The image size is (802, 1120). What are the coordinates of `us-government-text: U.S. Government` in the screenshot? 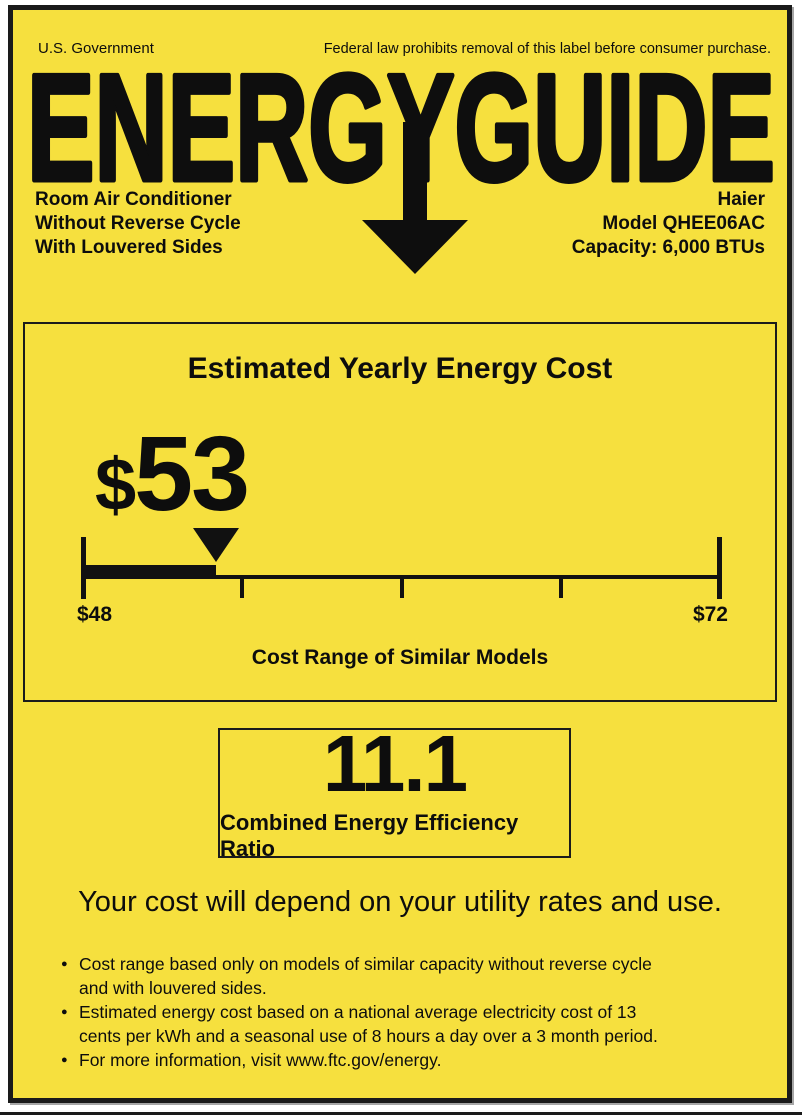 It's located at (96, 48).